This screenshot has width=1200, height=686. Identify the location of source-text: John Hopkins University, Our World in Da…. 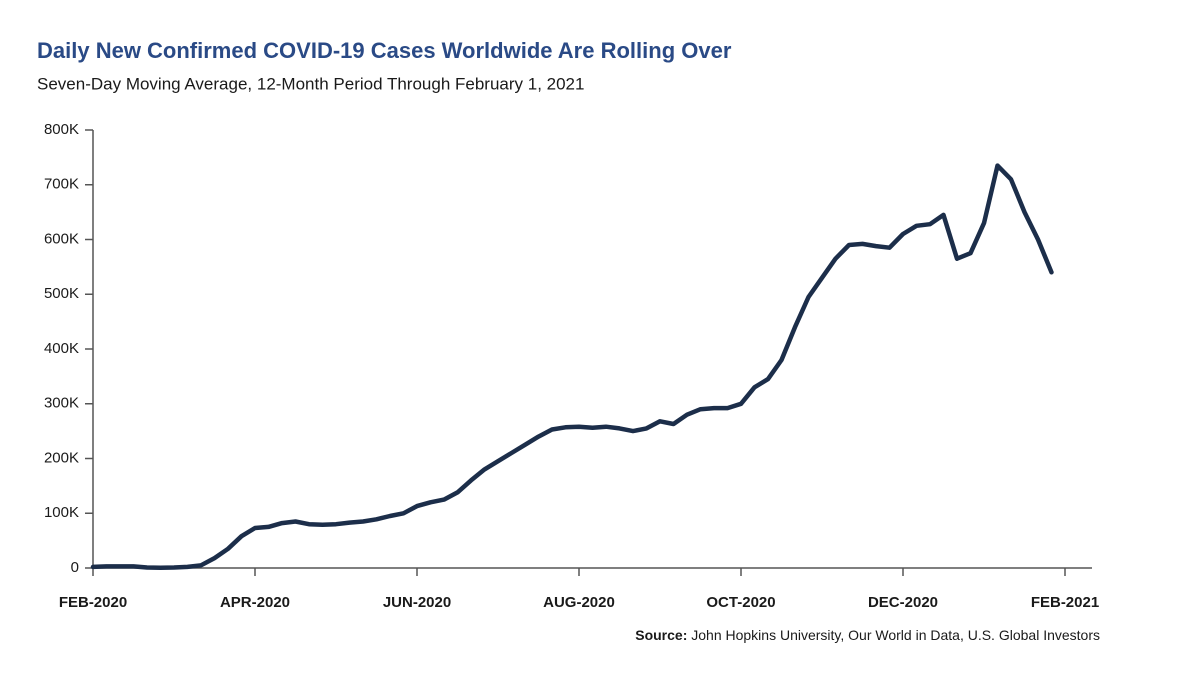
(895, 635).